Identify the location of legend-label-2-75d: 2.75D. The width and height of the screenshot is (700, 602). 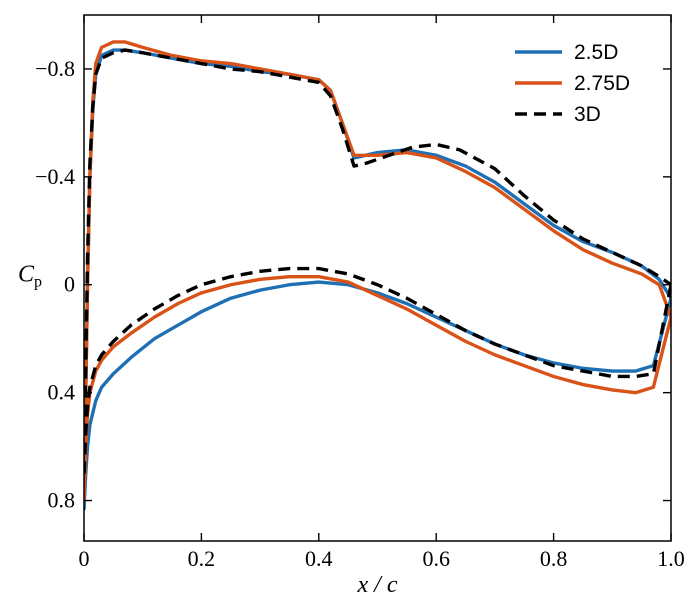
(602, 83).